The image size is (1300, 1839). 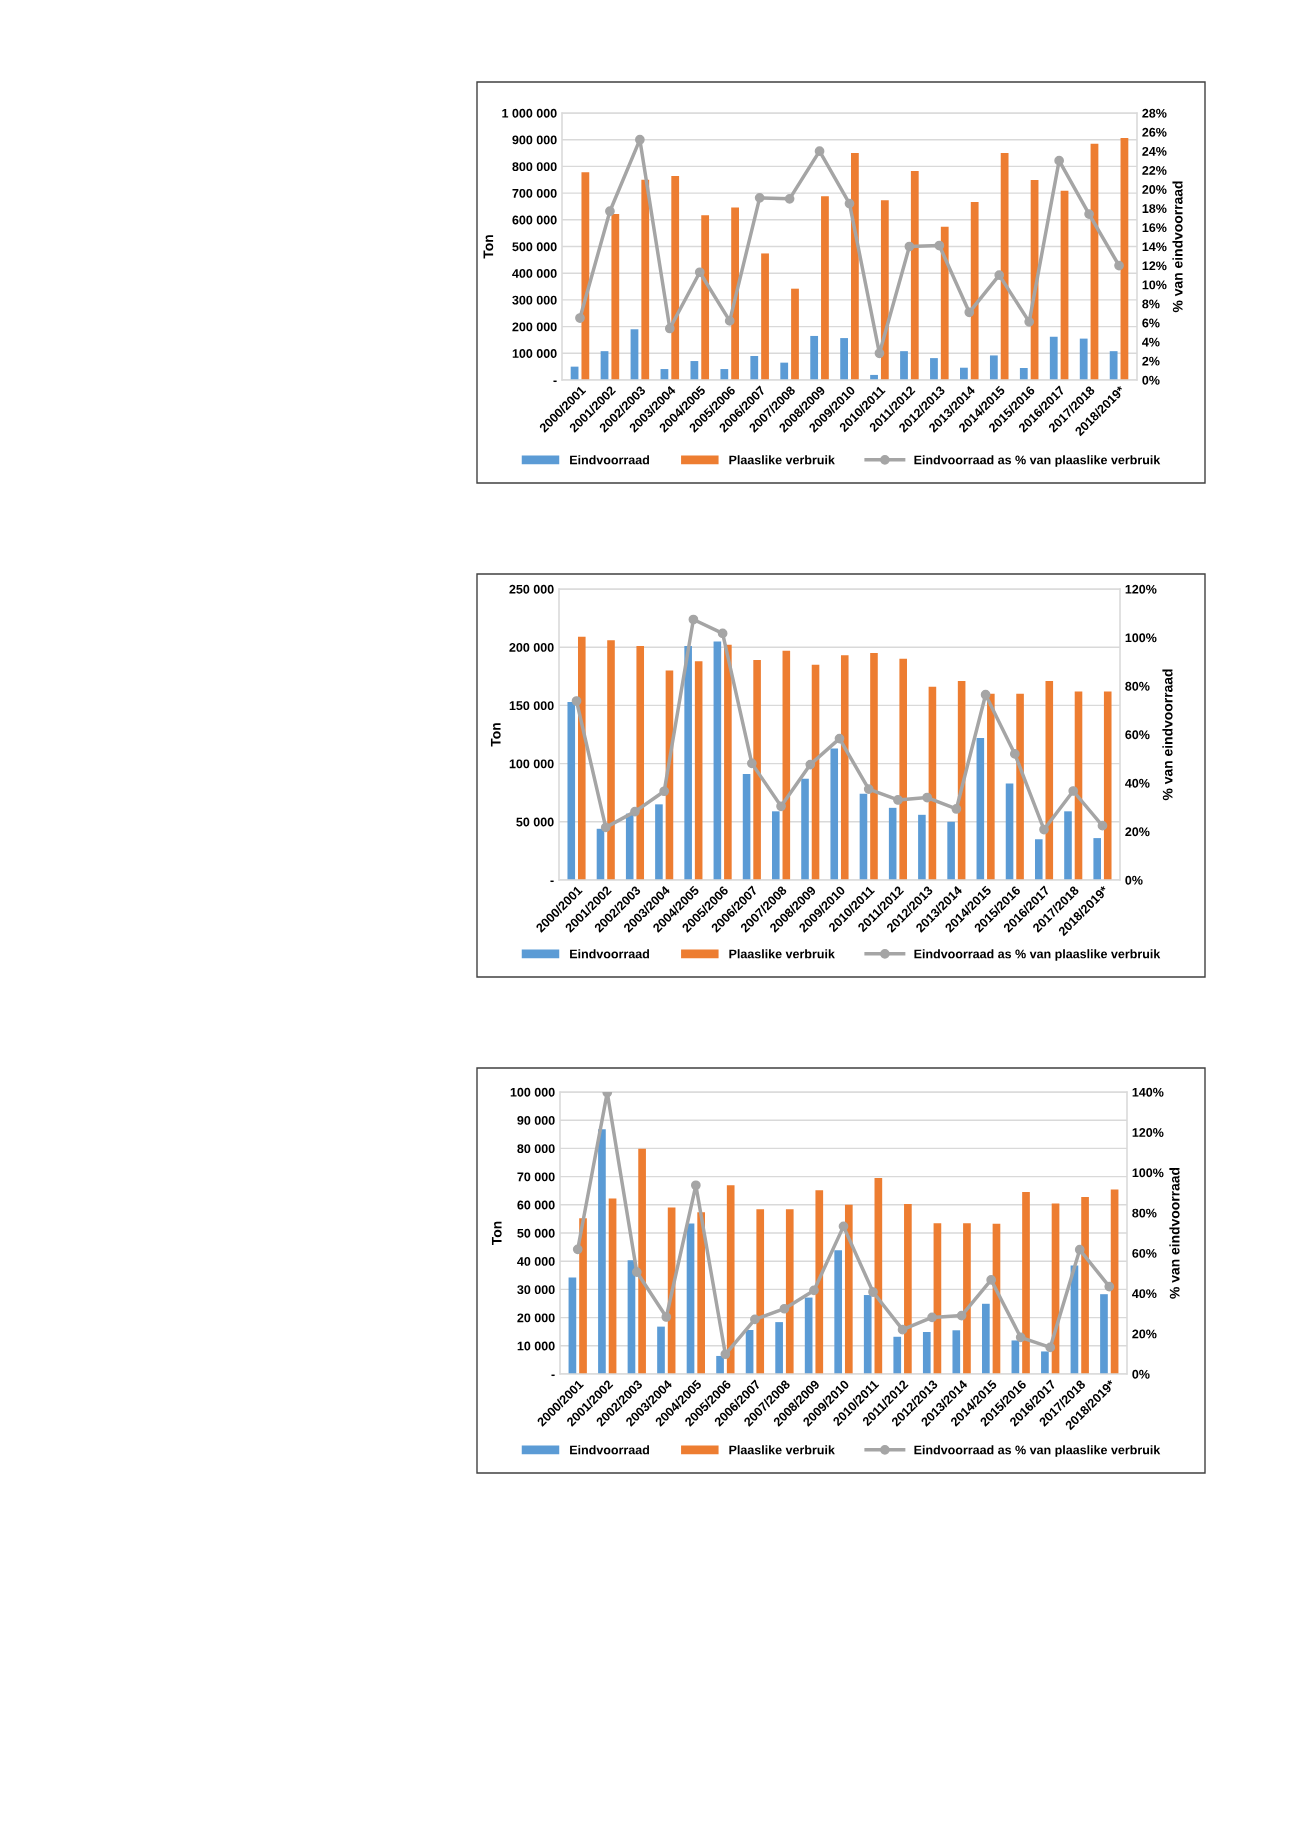 I want to click on y-tick-label: 60 000, so click(x=536, y=1205).